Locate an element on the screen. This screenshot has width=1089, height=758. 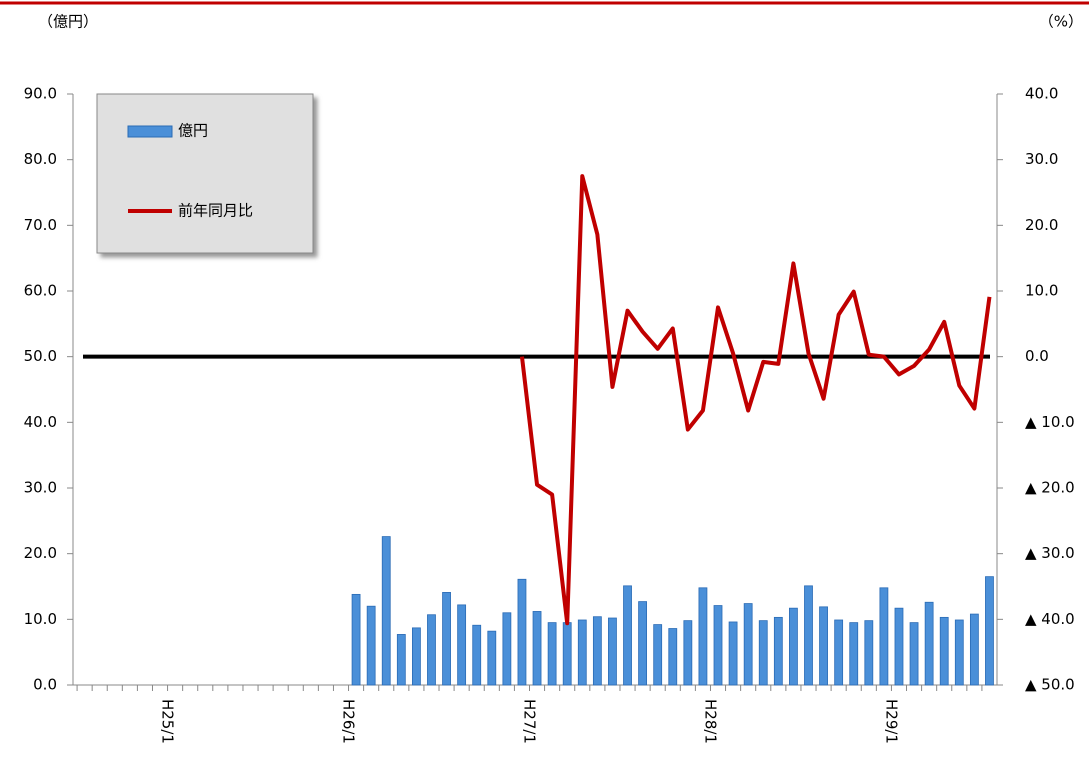
y-tick-label: 70.0 is located at coordinates (40, 225).